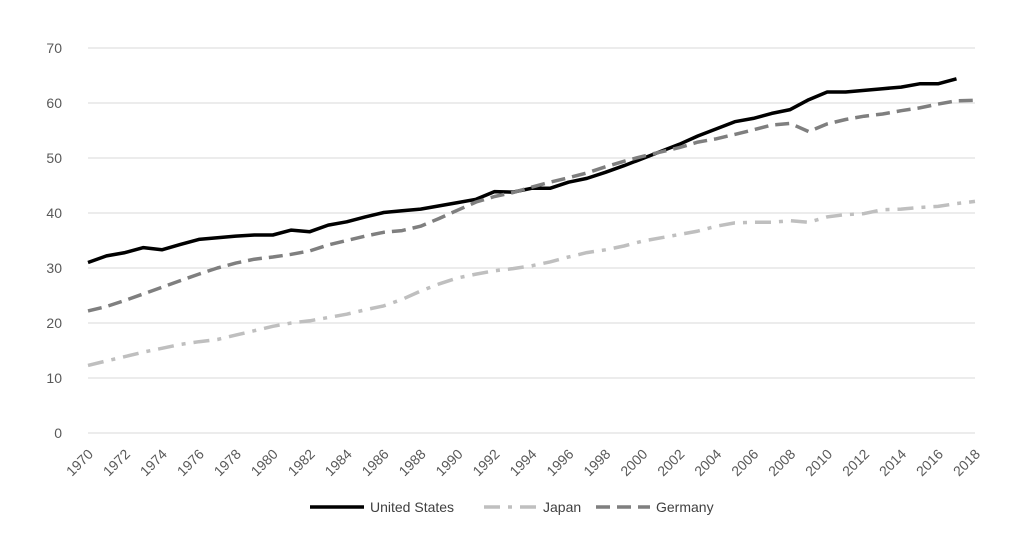  Describe the element at coordinates (54, 378) in the screenshot. I see `y-tick-label: 10` at that location.